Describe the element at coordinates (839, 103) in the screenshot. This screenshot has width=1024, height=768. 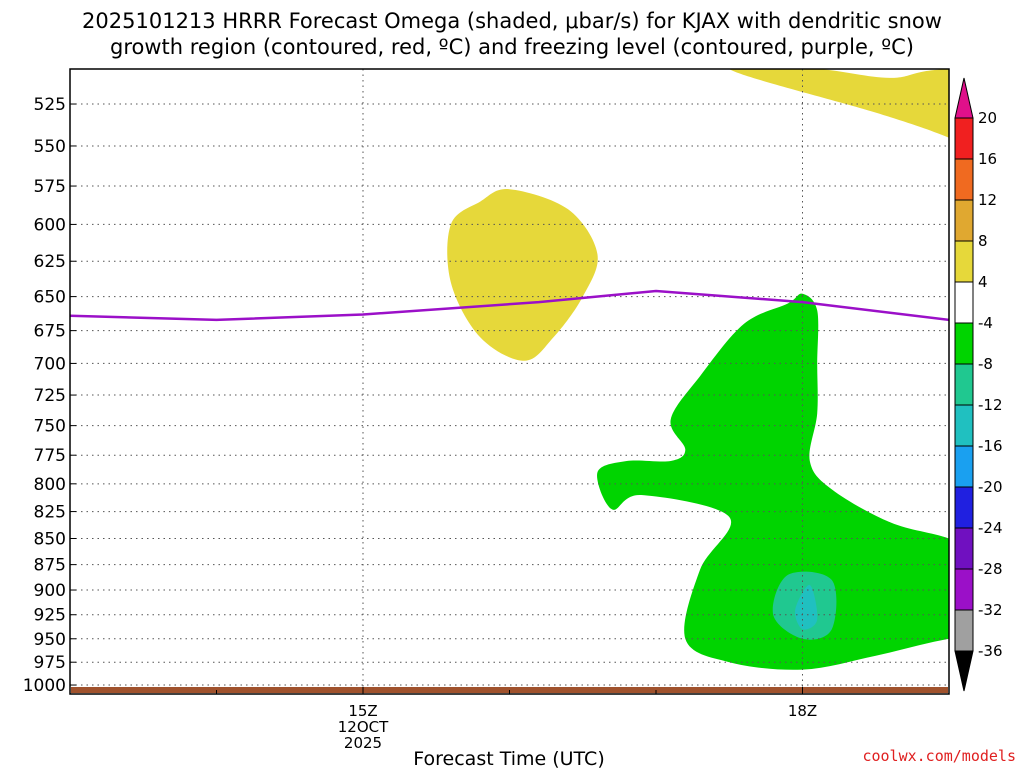
I see `omega-region-yellow-top` at that location.